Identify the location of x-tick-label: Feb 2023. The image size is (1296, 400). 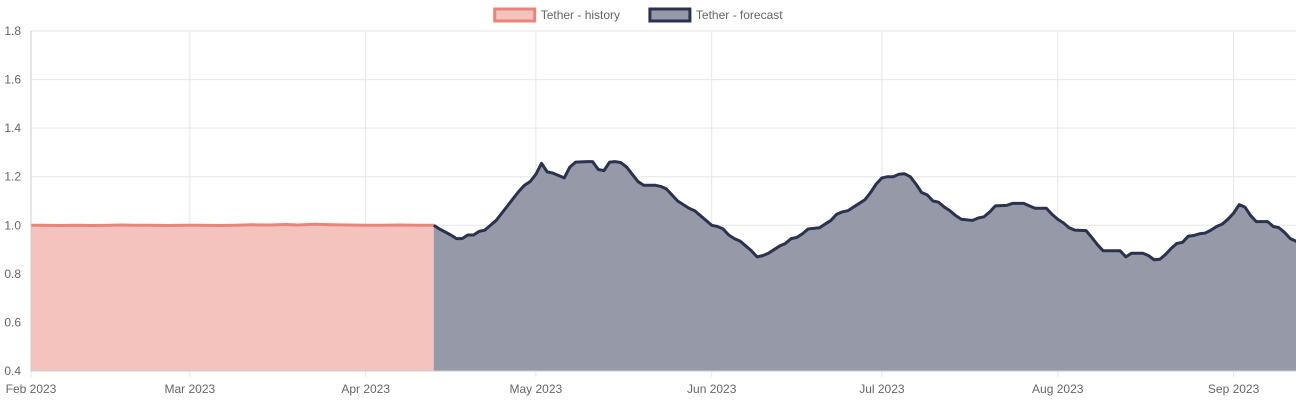
(31, 389).